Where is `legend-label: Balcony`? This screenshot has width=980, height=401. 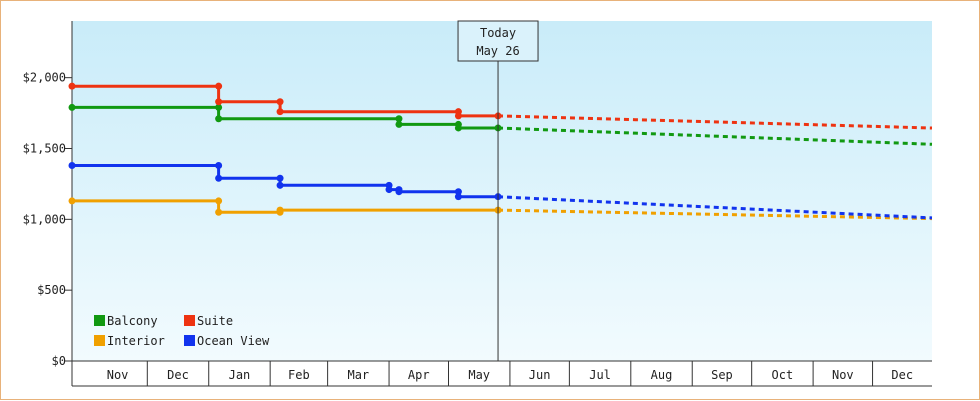
legend-label: Balcony is located at coordinates (132, 321).